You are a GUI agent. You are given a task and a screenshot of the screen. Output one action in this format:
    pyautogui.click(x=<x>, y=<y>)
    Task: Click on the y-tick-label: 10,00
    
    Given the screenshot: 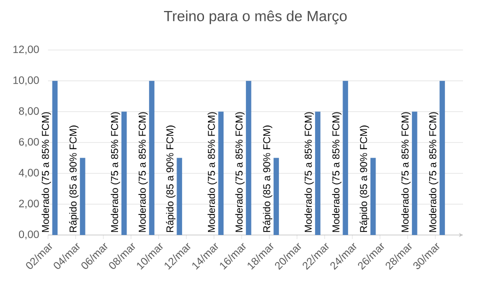 What is the action you would take?
    pyautogui.click(x=26, y=81)
    